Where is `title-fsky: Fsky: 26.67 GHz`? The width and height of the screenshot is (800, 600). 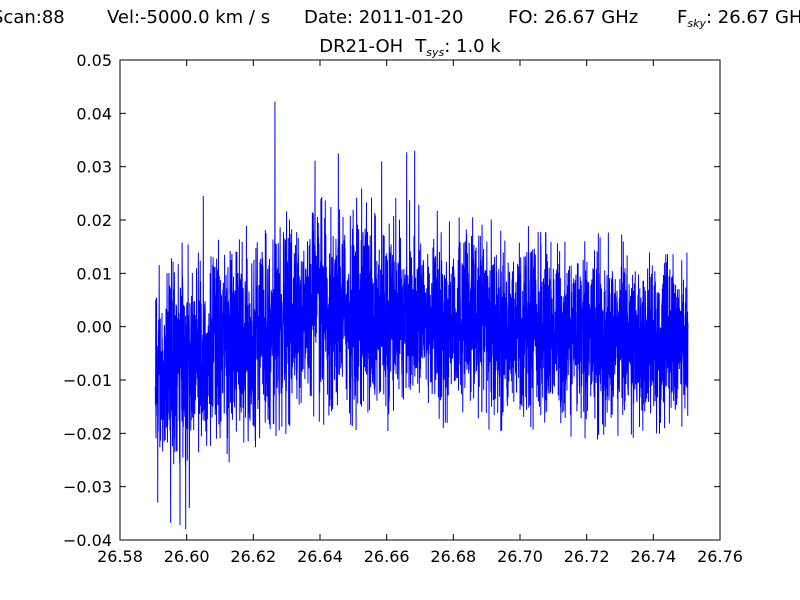
title-fsky: Fsky: 26.67 GHz is located at coordinates (738, 18).